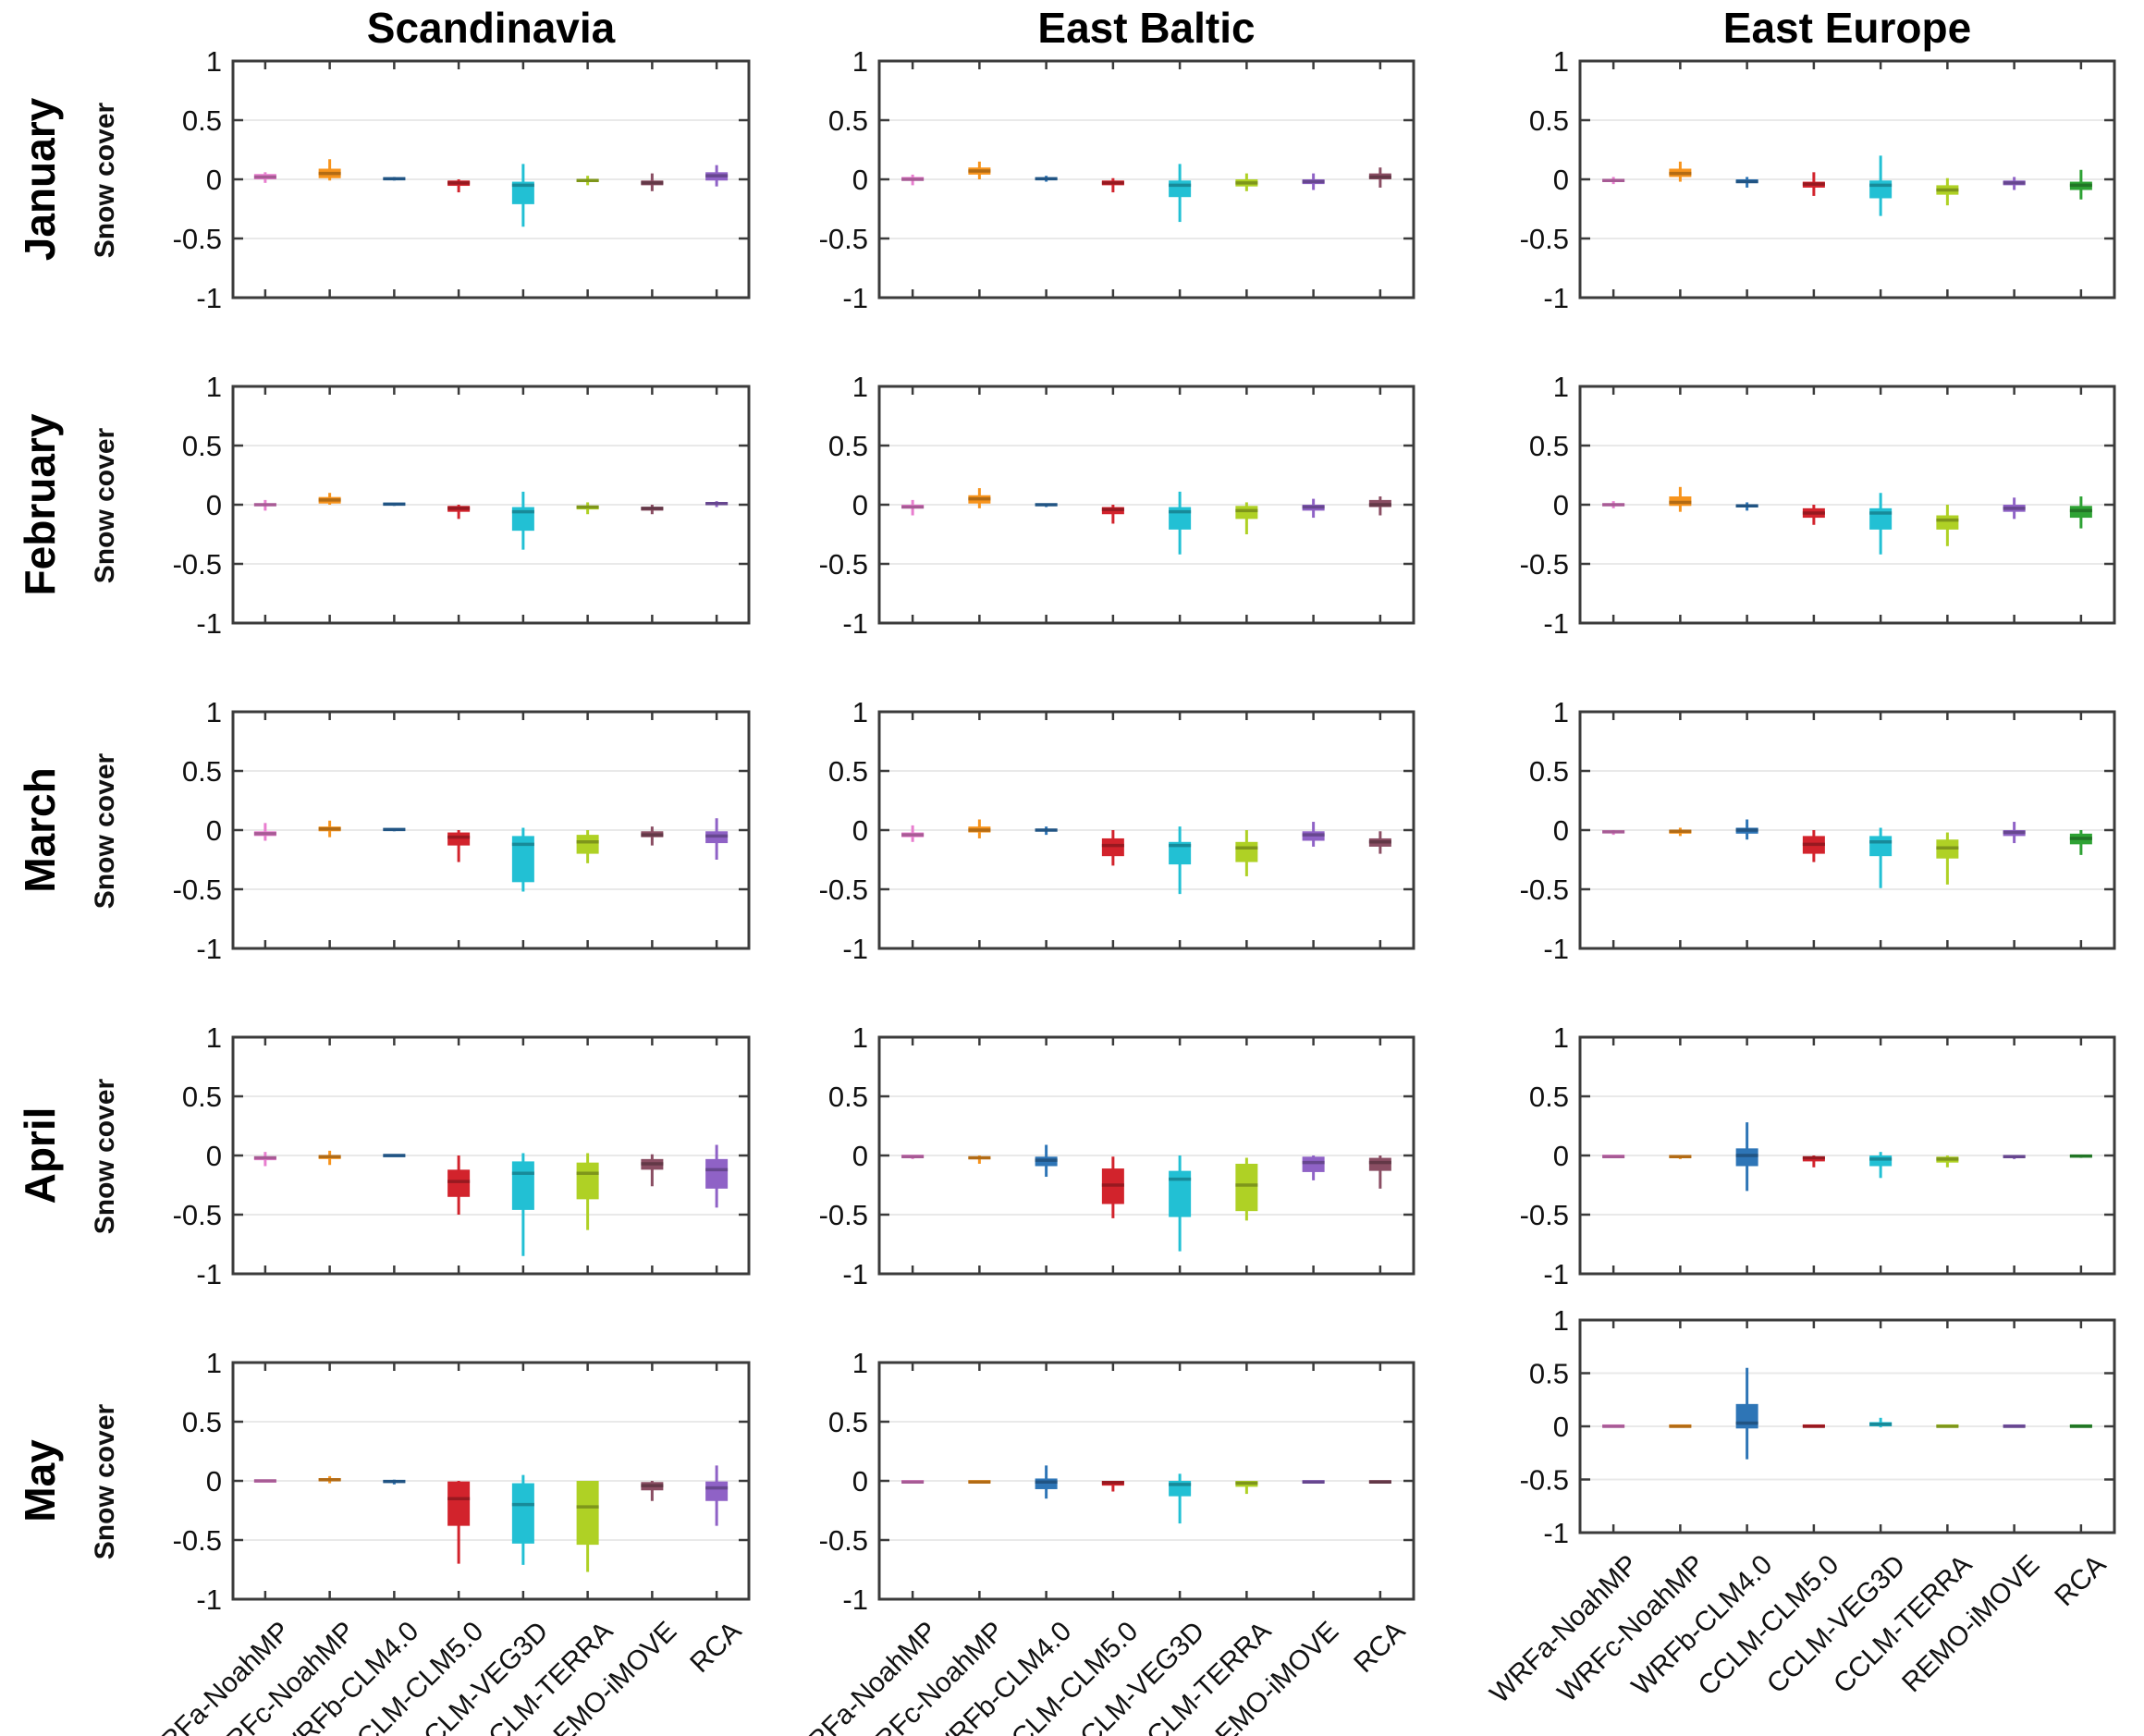 The image size is (2144, 1736). I want to click on panel-april-scandinavia: 1 0.5 0 -0.5 -1, so click(462, 1155).